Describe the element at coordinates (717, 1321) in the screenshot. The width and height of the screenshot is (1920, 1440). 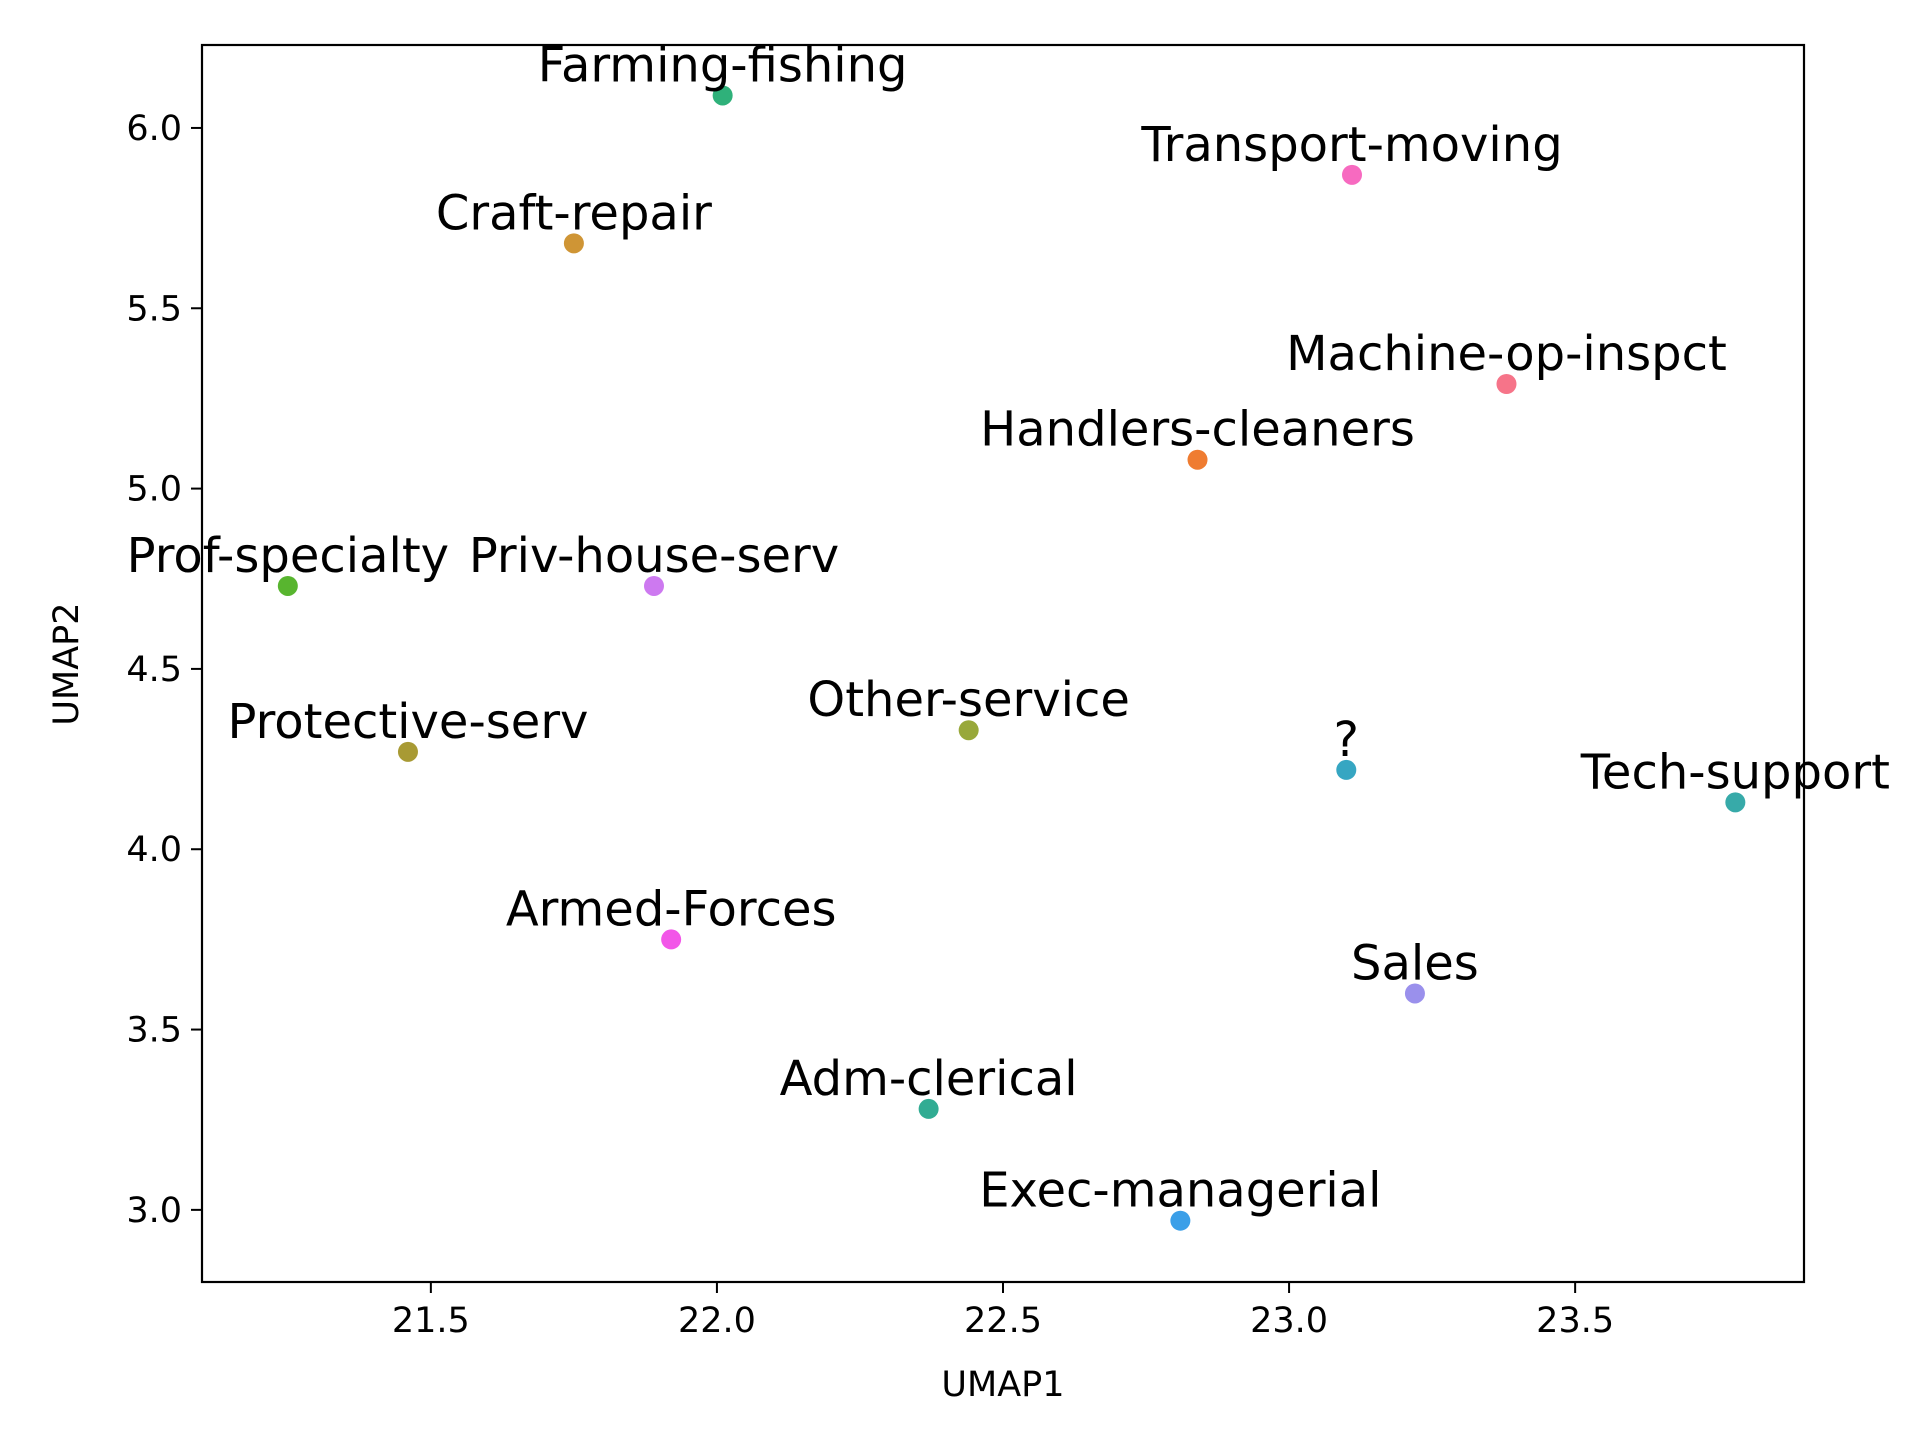
I see `x-tick-label: 22.0` at that location.